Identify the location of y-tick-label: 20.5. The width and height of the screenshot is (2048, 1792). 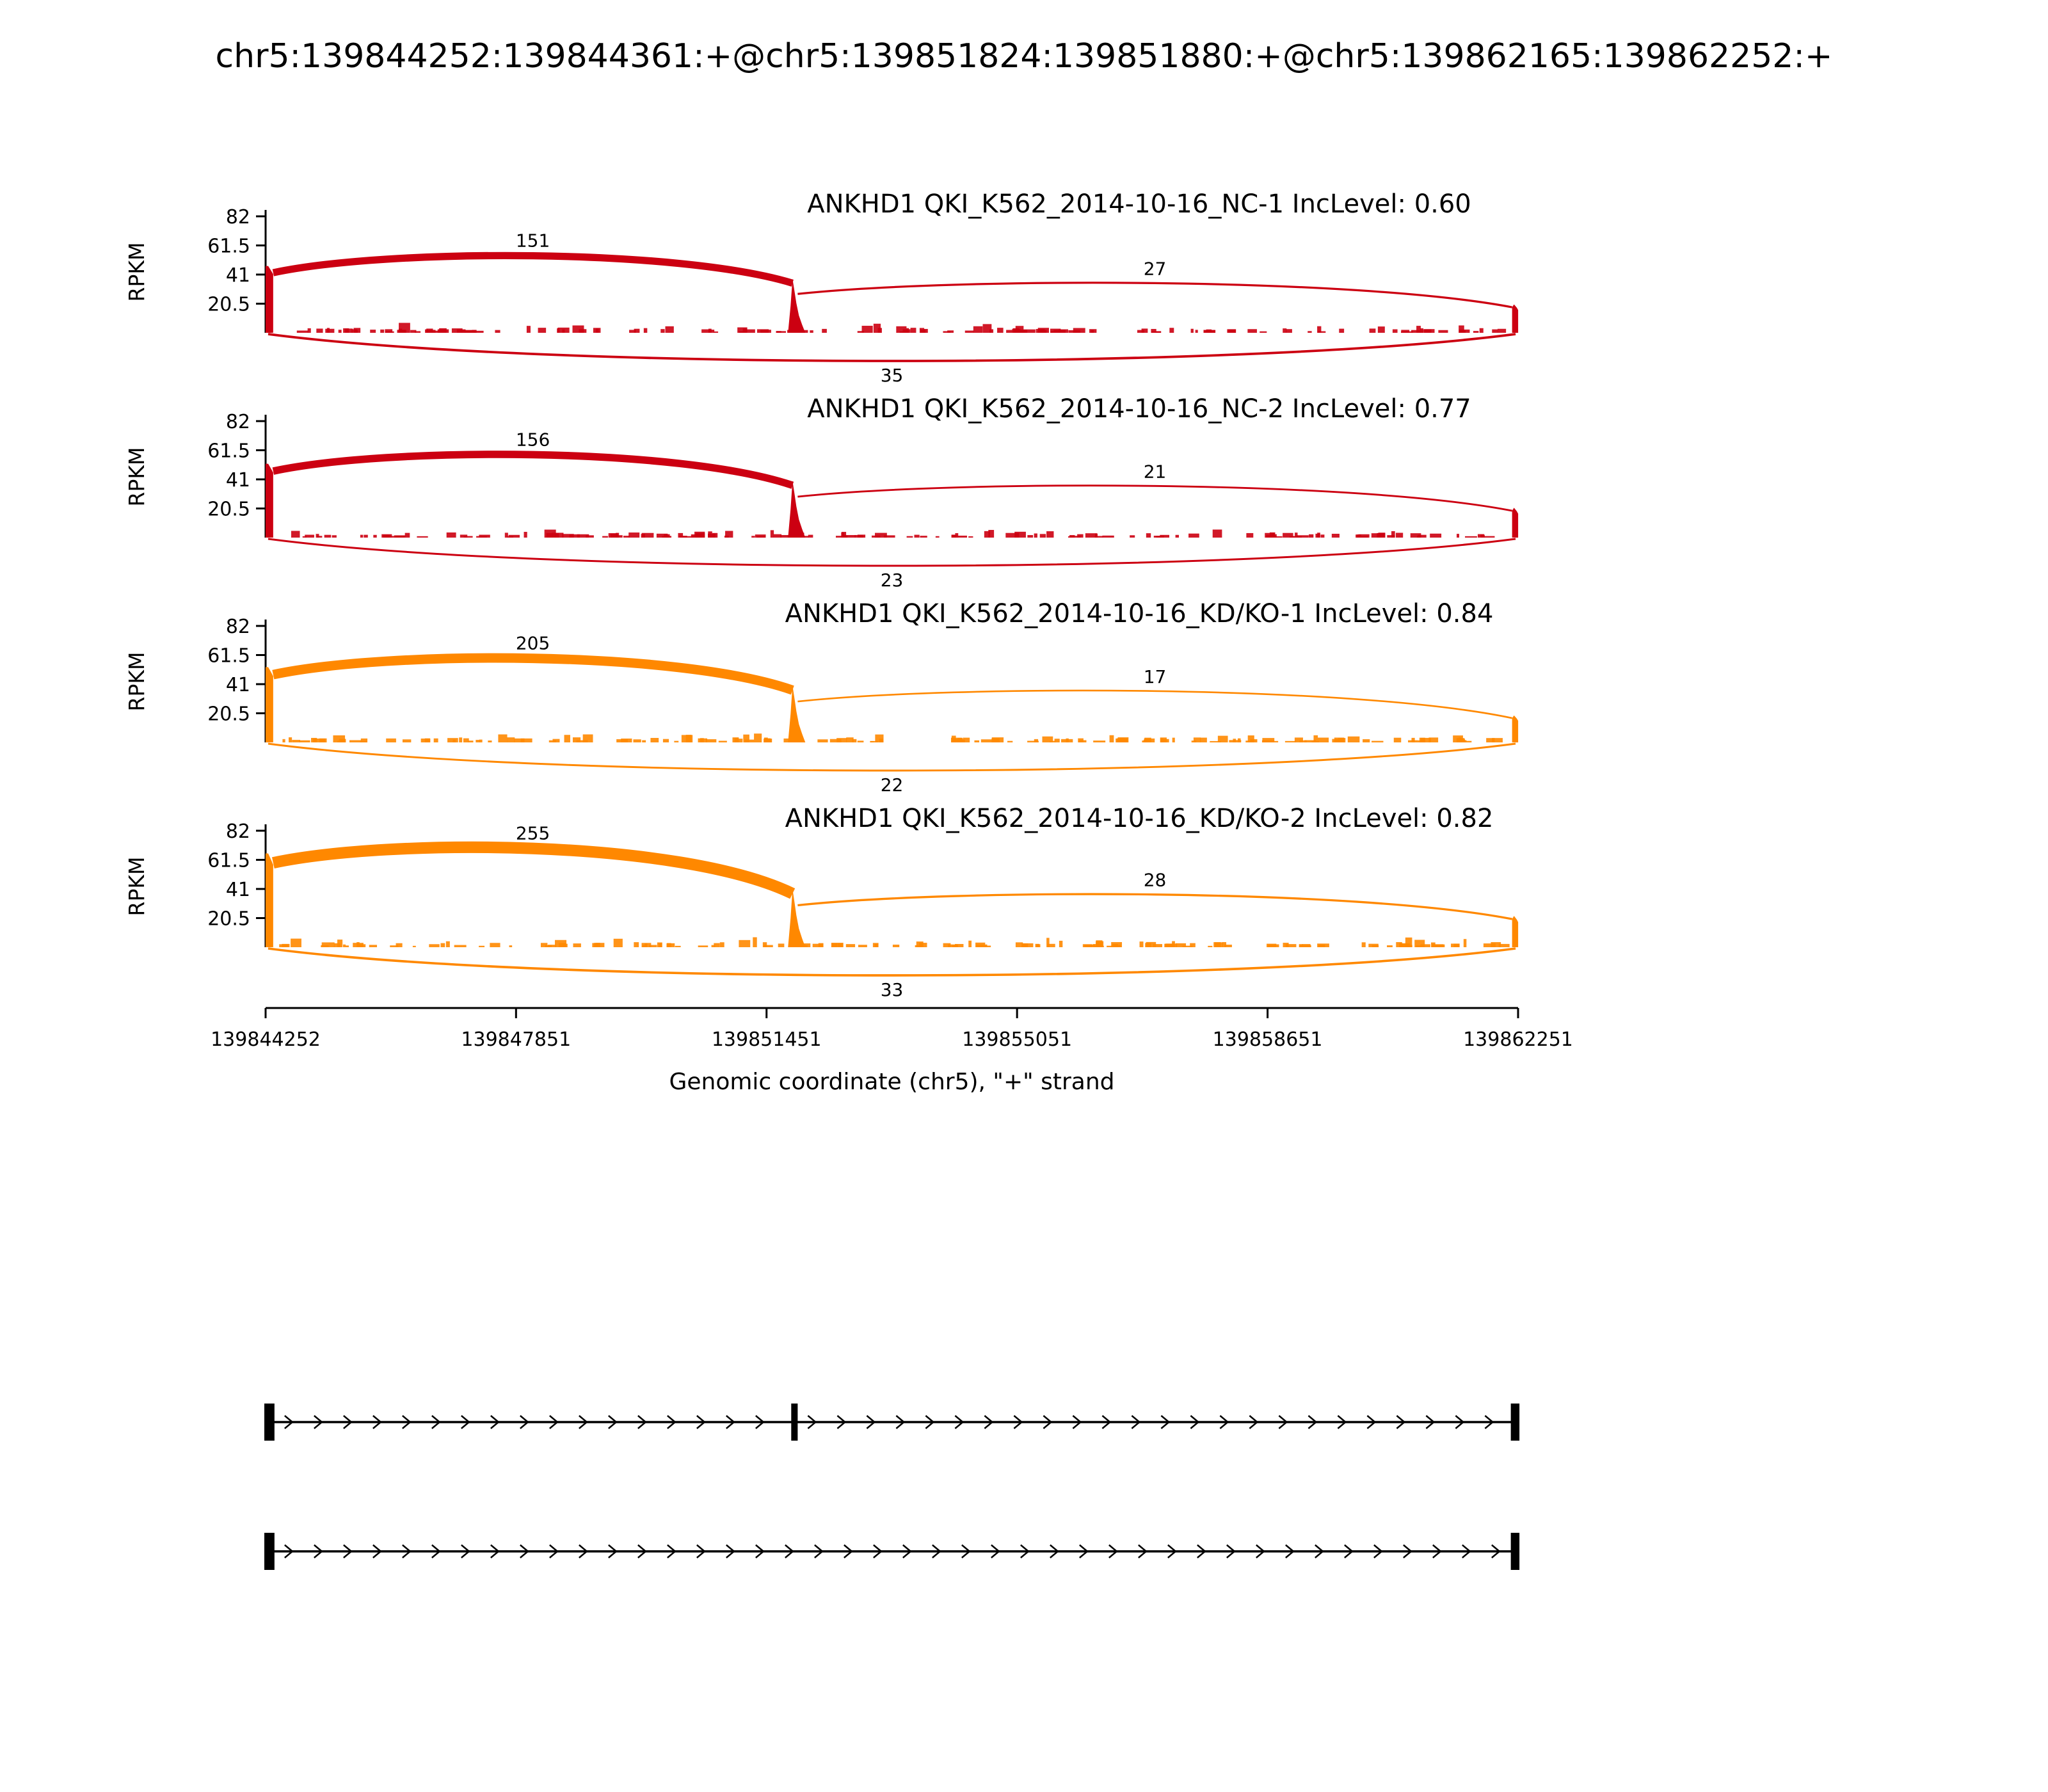
(228, 510).